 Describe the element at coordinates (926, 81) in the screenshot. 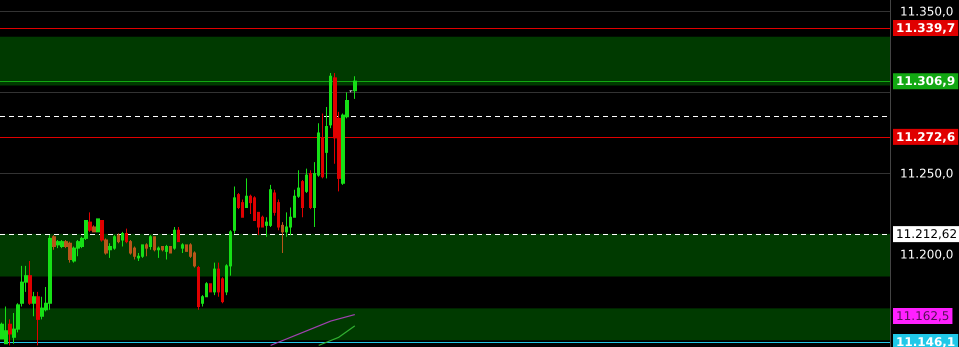

I see `ref-line-label: 11.306,9` at that location.